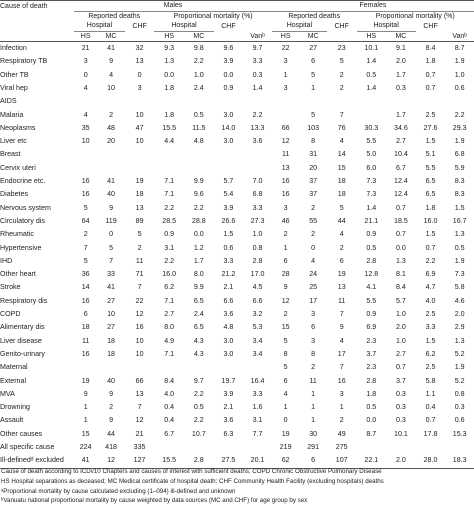 This screenshot has height=524, width=474. Describe the element at coordinates (111, 127) in the screenshot. I see `male-cell: 48` at that location.